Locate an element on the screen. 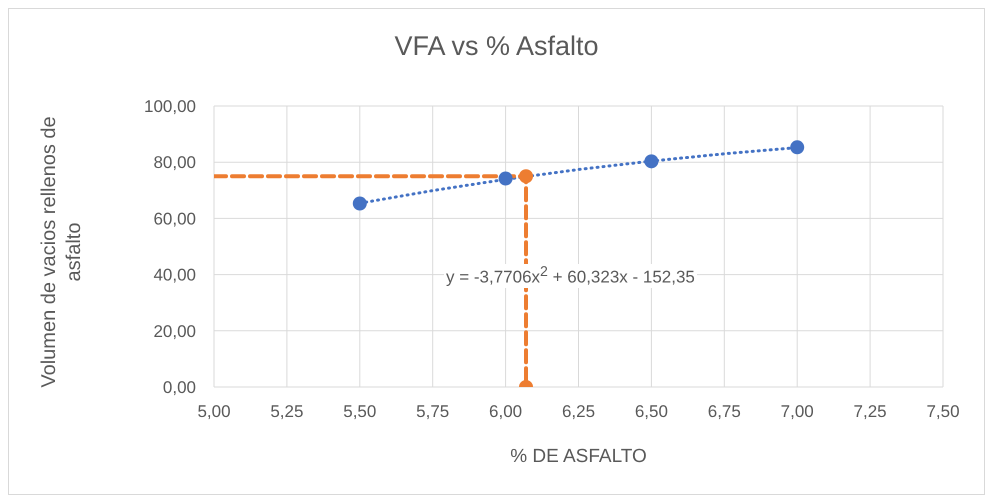  y-tick-label: 20,00 is located at coordinates (174, 331).